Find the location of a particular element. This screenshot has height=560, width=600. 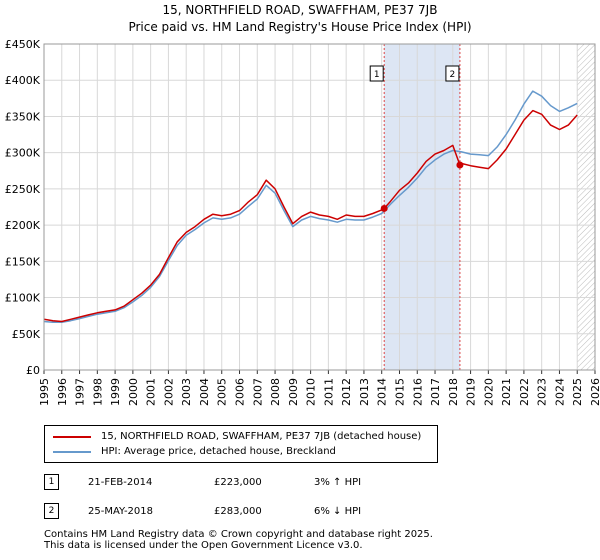

y-tick-label: £400K is located at coordinates (23, 80).